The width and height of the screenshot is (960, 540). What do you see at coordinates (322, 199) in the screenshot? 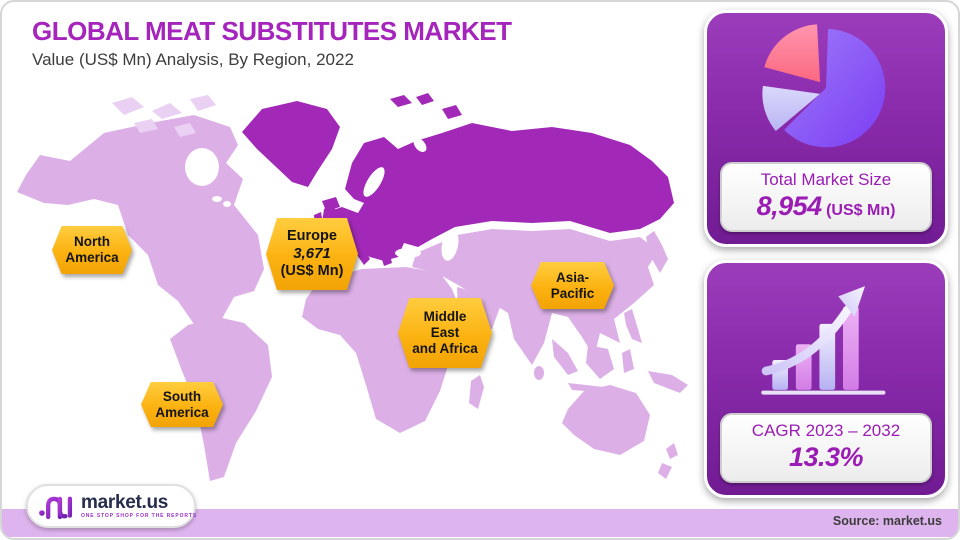
I see `map-seas` at bounding box center [322, 199].